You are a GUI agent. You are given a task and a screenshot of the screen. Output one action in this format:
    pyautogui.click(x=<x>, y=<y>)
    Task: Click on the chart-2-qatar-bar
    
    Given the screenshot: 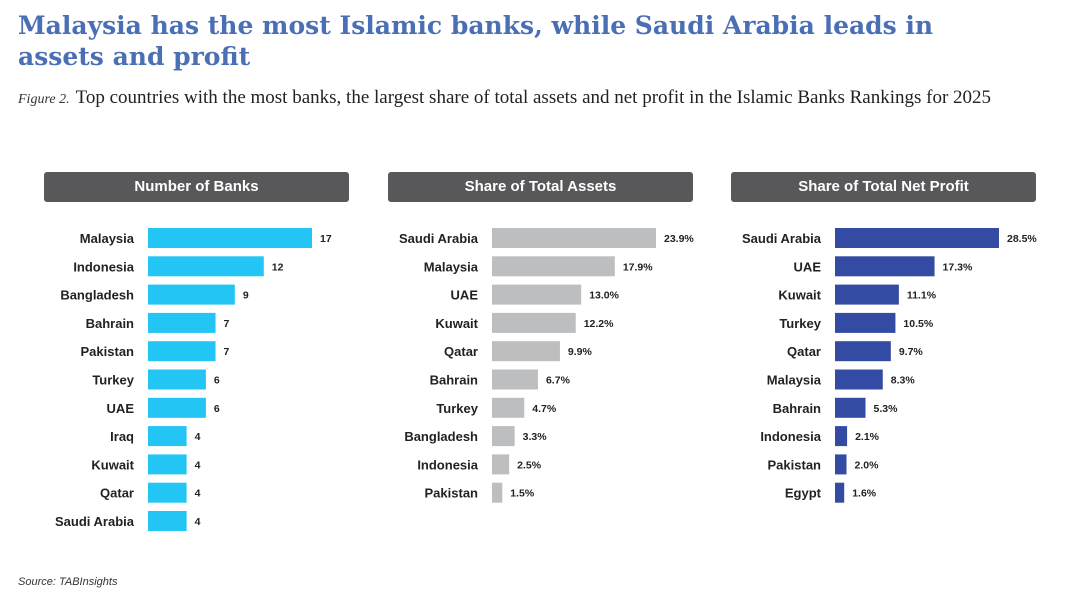 What is the action you would take?
    pyautogui.click(x=526, y=351)
    